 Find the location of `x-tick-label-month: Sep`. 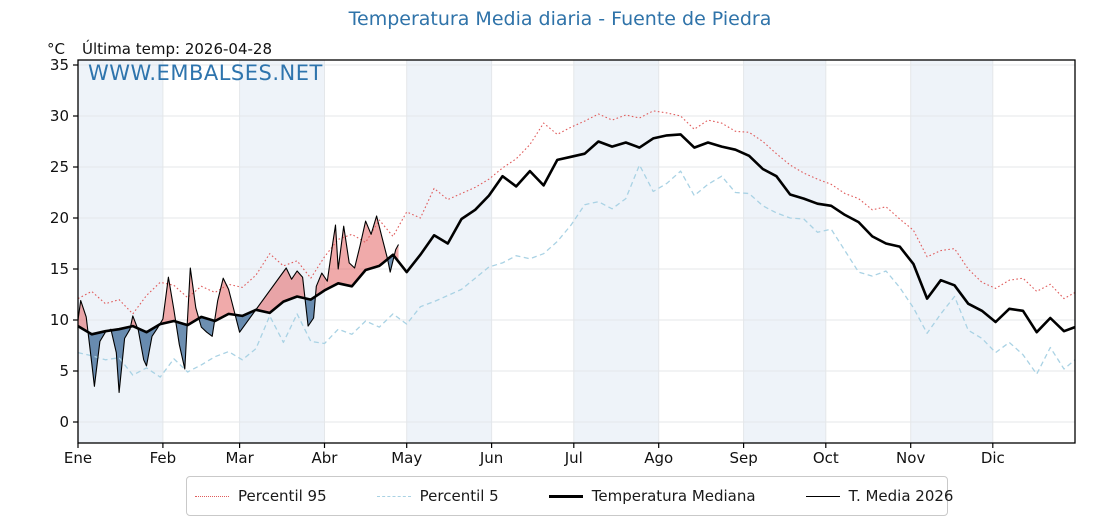

x-tick-label-month: Sep is located at coordinates (743, 458).